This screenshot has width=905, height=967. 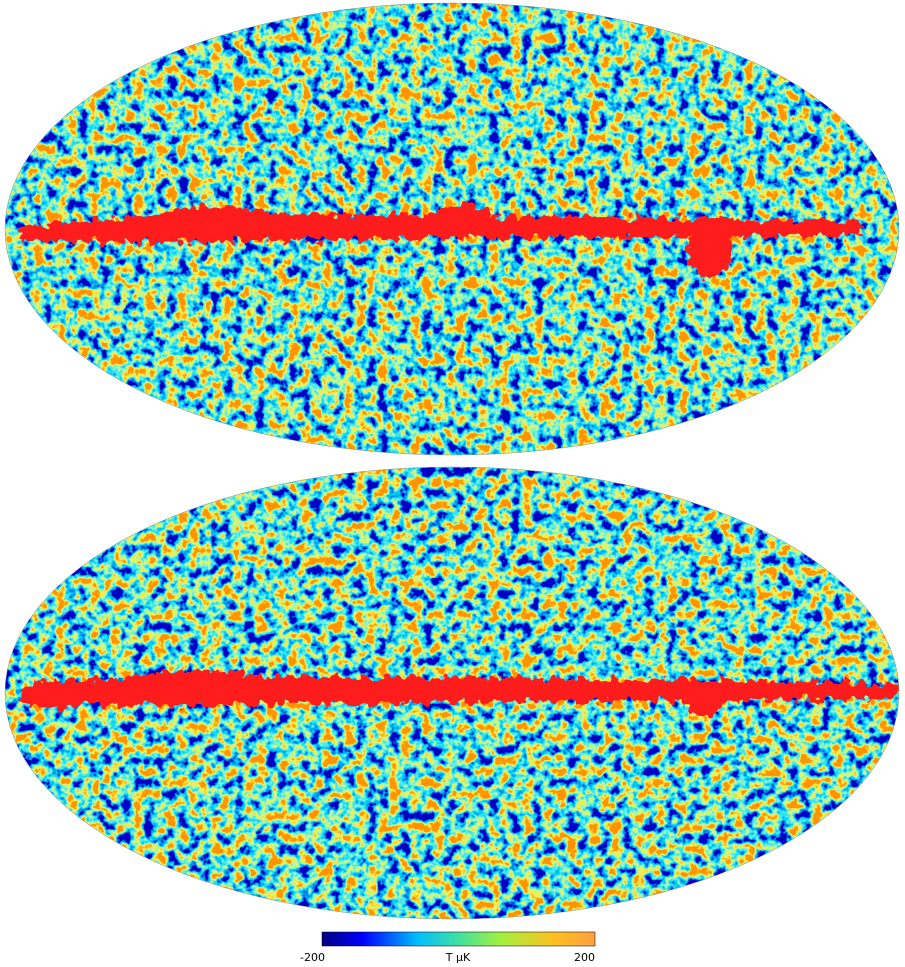 I want to click on colorbar-min-label: -200, so click(x=312, y=957).